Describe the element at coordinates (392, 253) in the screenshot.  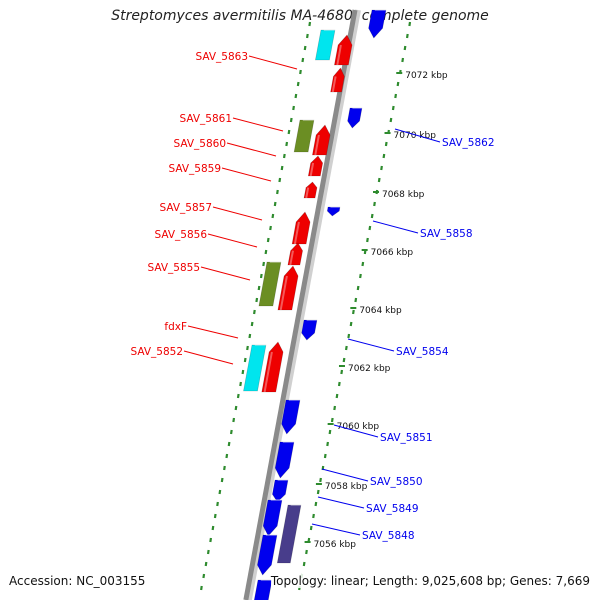
I see `ruler-tick-label: 7066 kbp` at that location.